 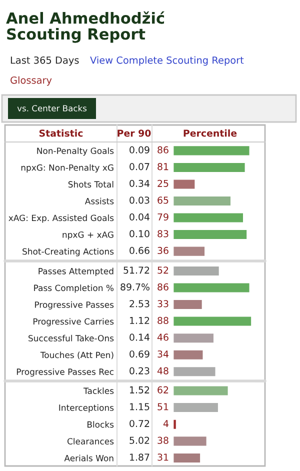 I want to click on y-tick-label: Pass Completion %, so click(x=74, y=288).